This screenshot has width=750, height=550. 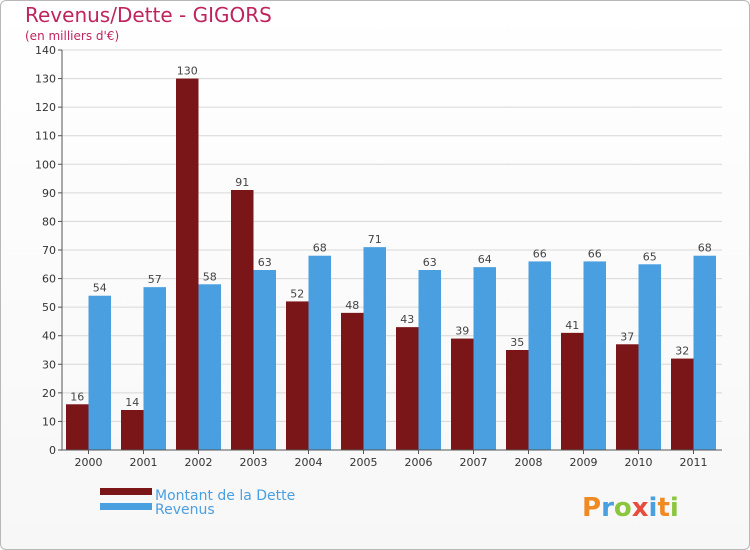 What do you see at coordinates (663, 508) in the screenshot?
I see `logo-letter: t` at bounding box center [663, 508].